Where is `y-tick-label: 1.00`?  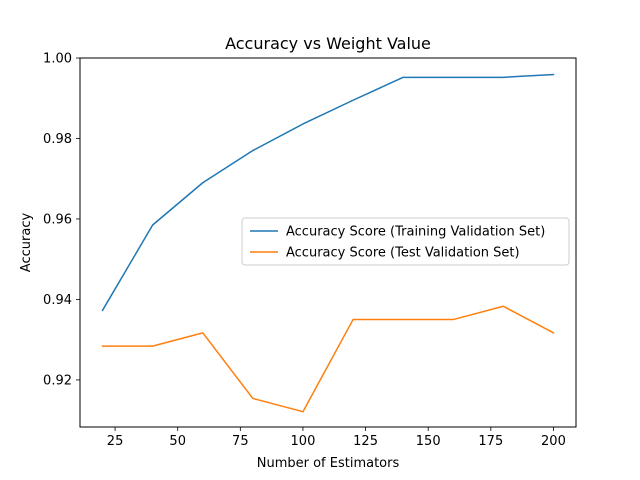
y-tick-label: 1.00 is located at coordinates (57, 59).